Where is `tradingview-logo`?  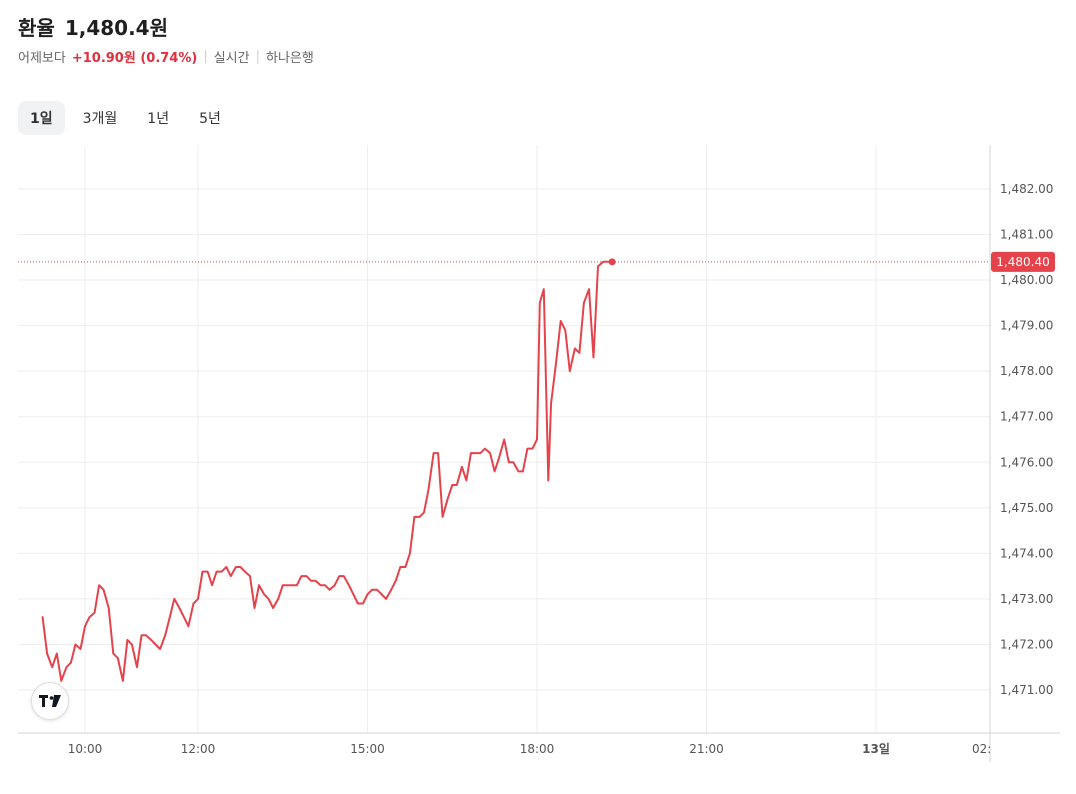
tradingview-logo is located at coordinates (50, 701).